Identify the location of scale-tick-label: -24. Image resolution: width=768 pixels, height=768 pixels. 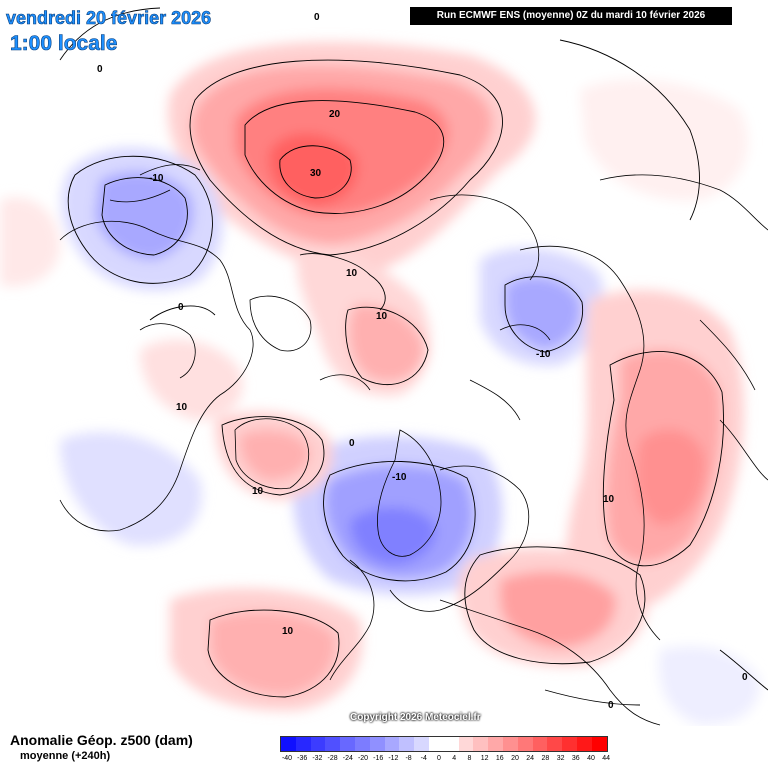
(347, 758).